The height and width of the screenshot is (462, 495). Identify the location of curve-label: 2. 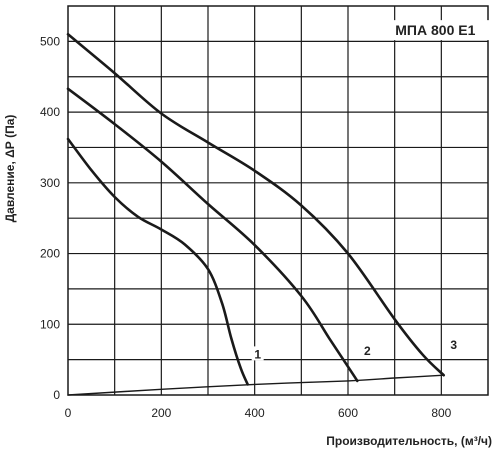
(367, 351).